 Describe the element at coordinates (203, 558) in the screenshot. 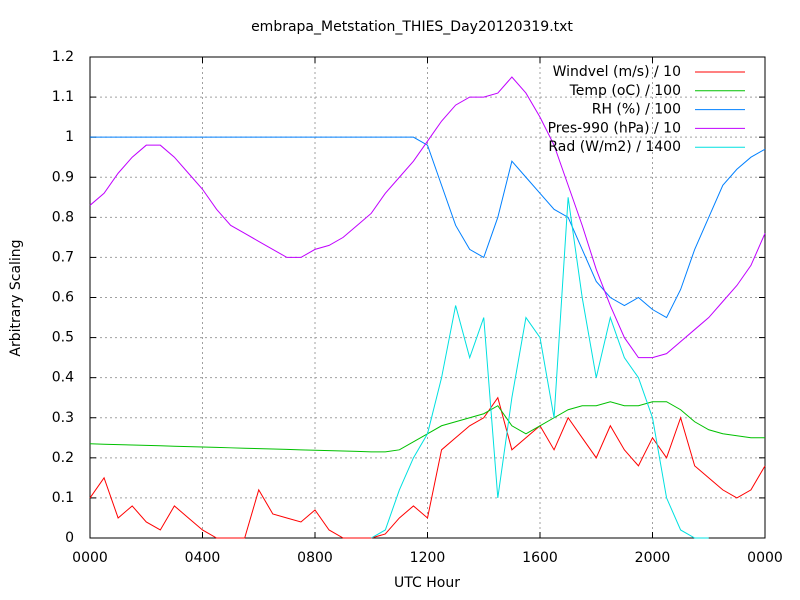

I see `x-tick-label: 0400` at that location.